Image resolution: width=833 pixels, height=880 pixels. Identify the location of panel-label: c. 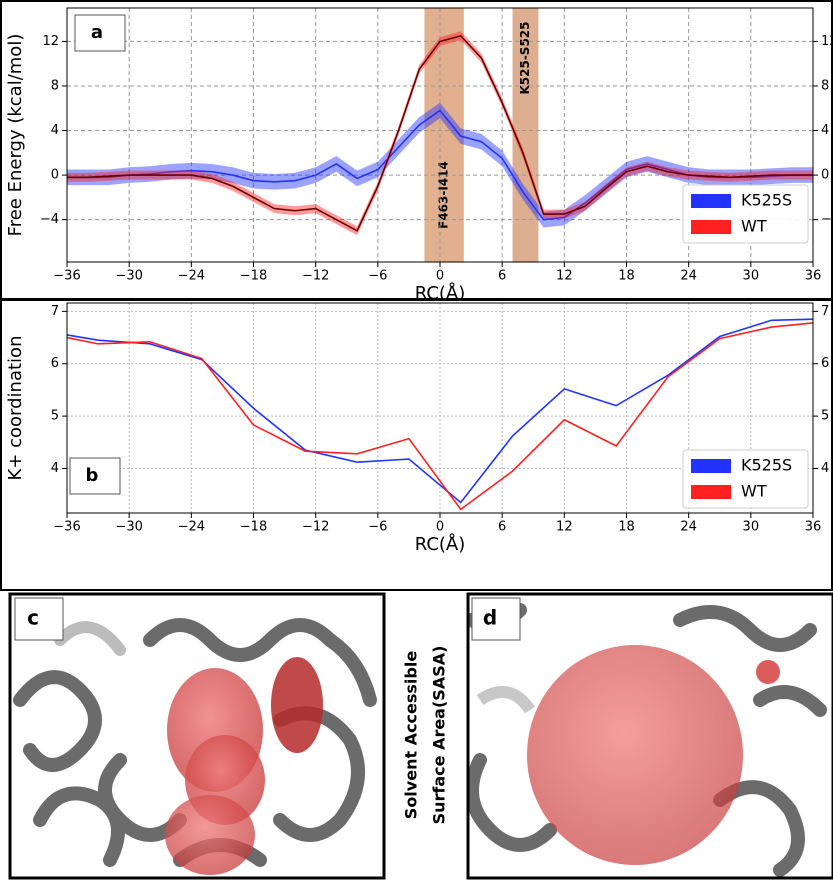
(33, 618).